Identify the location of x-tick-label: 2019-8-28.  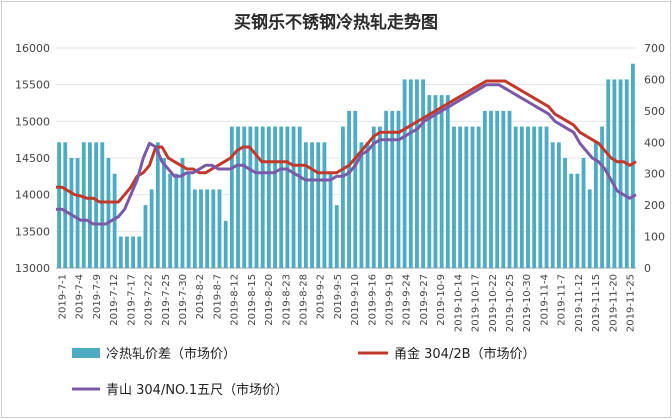
(303, 300).